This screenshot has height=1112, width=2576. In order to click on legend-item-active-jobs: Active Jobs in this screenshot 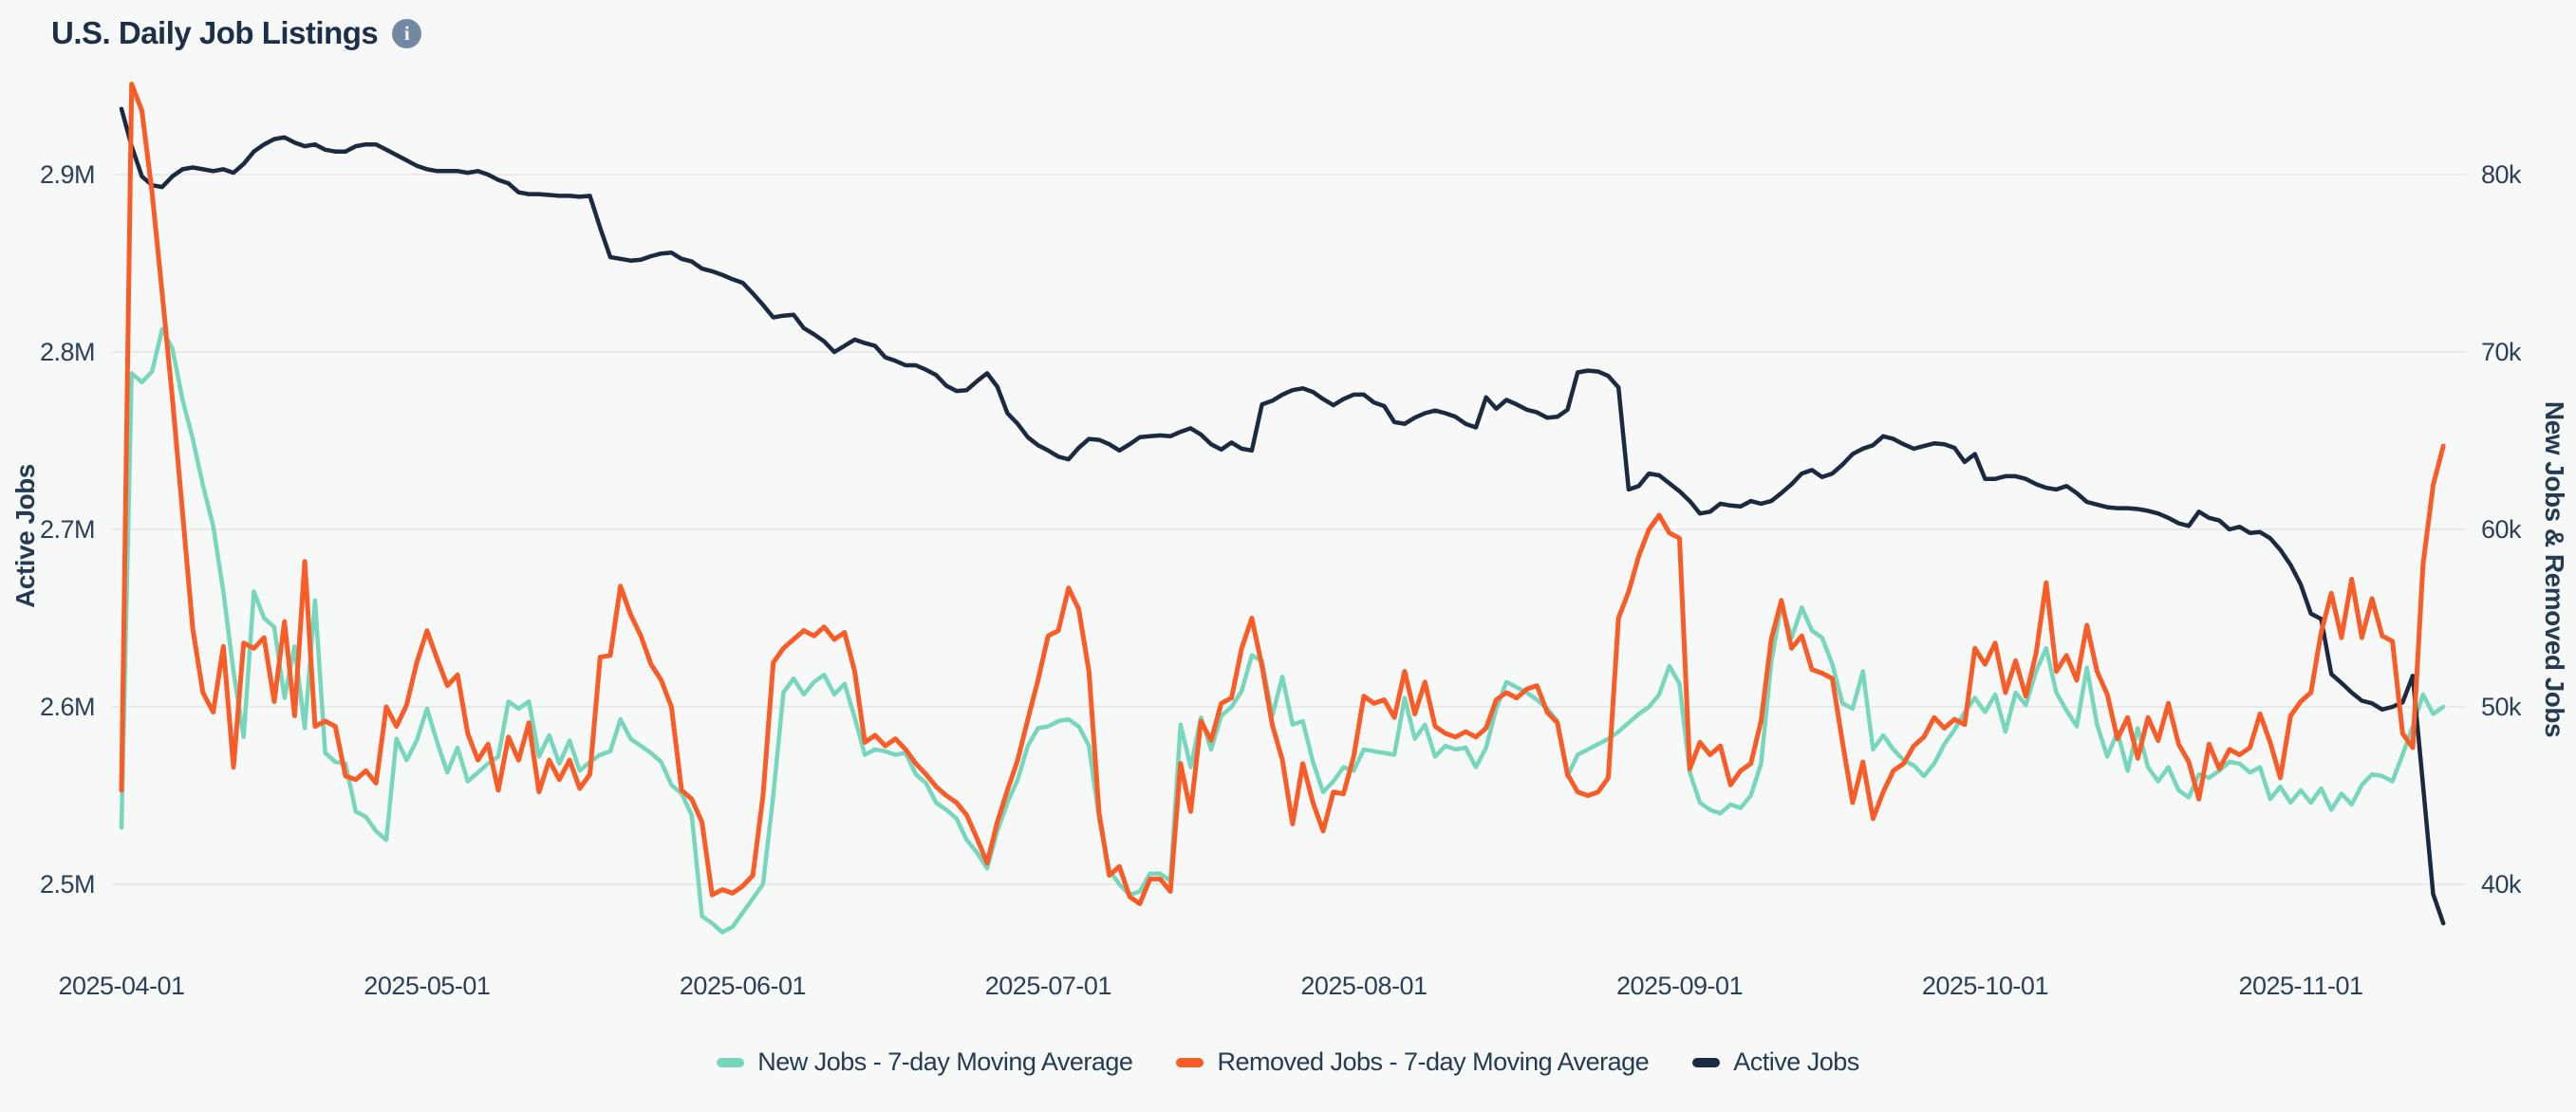, I will do `click(1776, 1062)`.